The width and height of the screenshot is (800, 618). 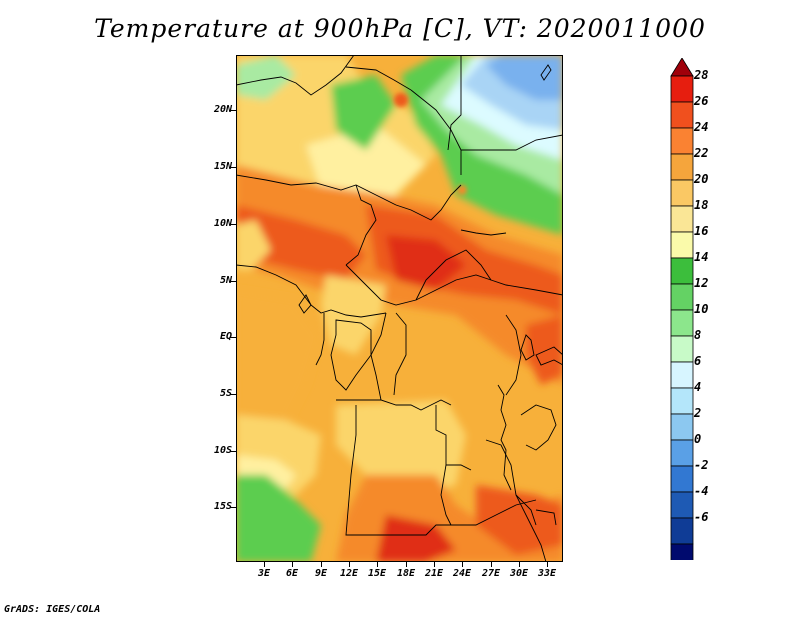 What do you see at coordinates (701, 517) in the screenshot?
I see `colorbar-label: -6` at bounding box center [701, 517].